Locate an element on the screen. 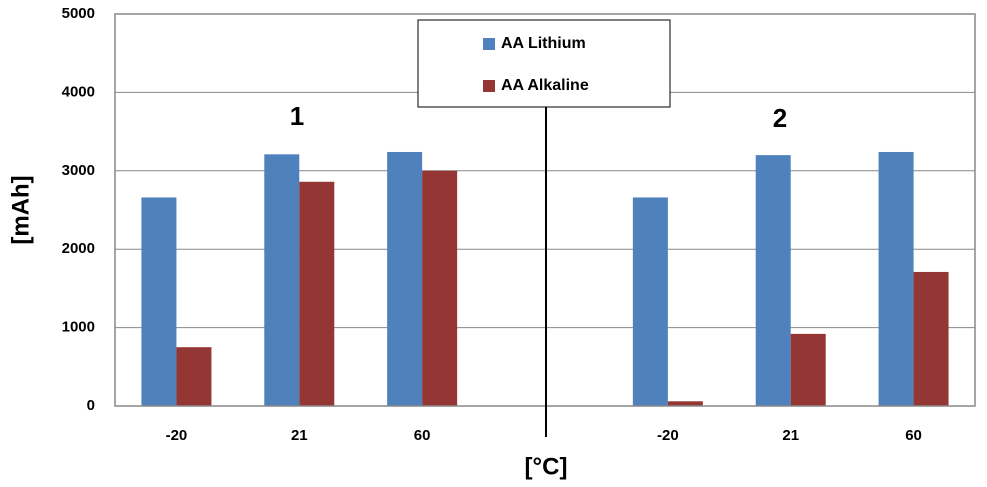 The height and width of the screenshot is (487, 987). y-axis-title: [mAh] is located at coordinates (20, 209).